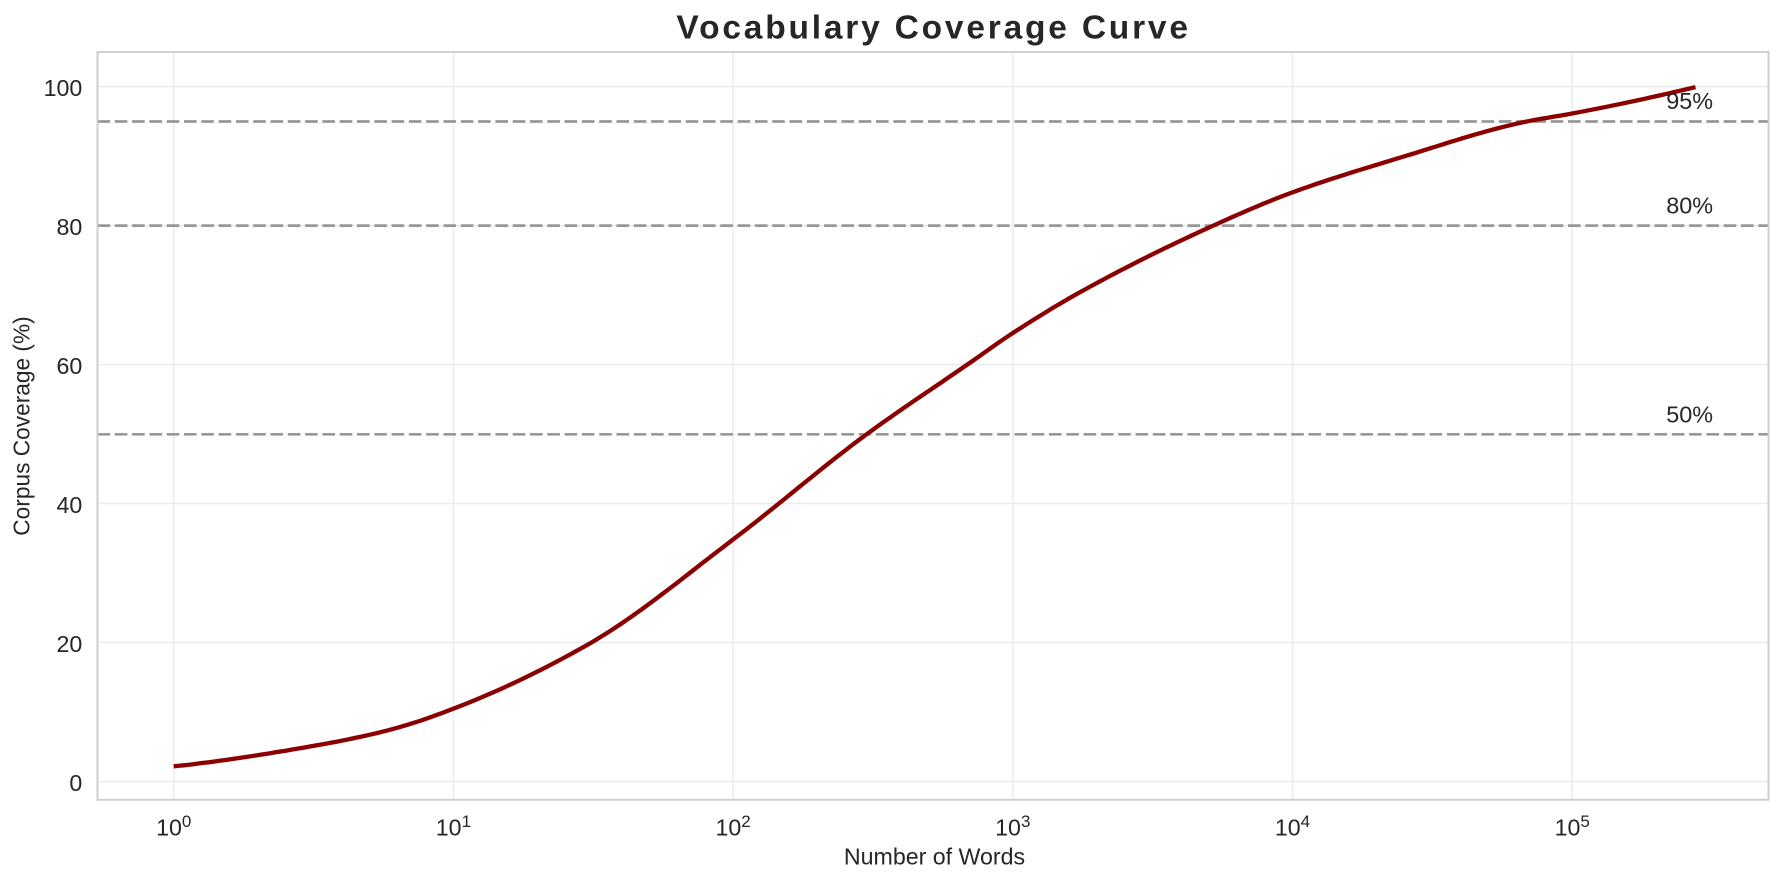 This screenshot has width=1784, height=883. What do you see at coordinates (63, 88) in the screenshot?
I see `svg-text: 100` at bounding box center [63, 88].